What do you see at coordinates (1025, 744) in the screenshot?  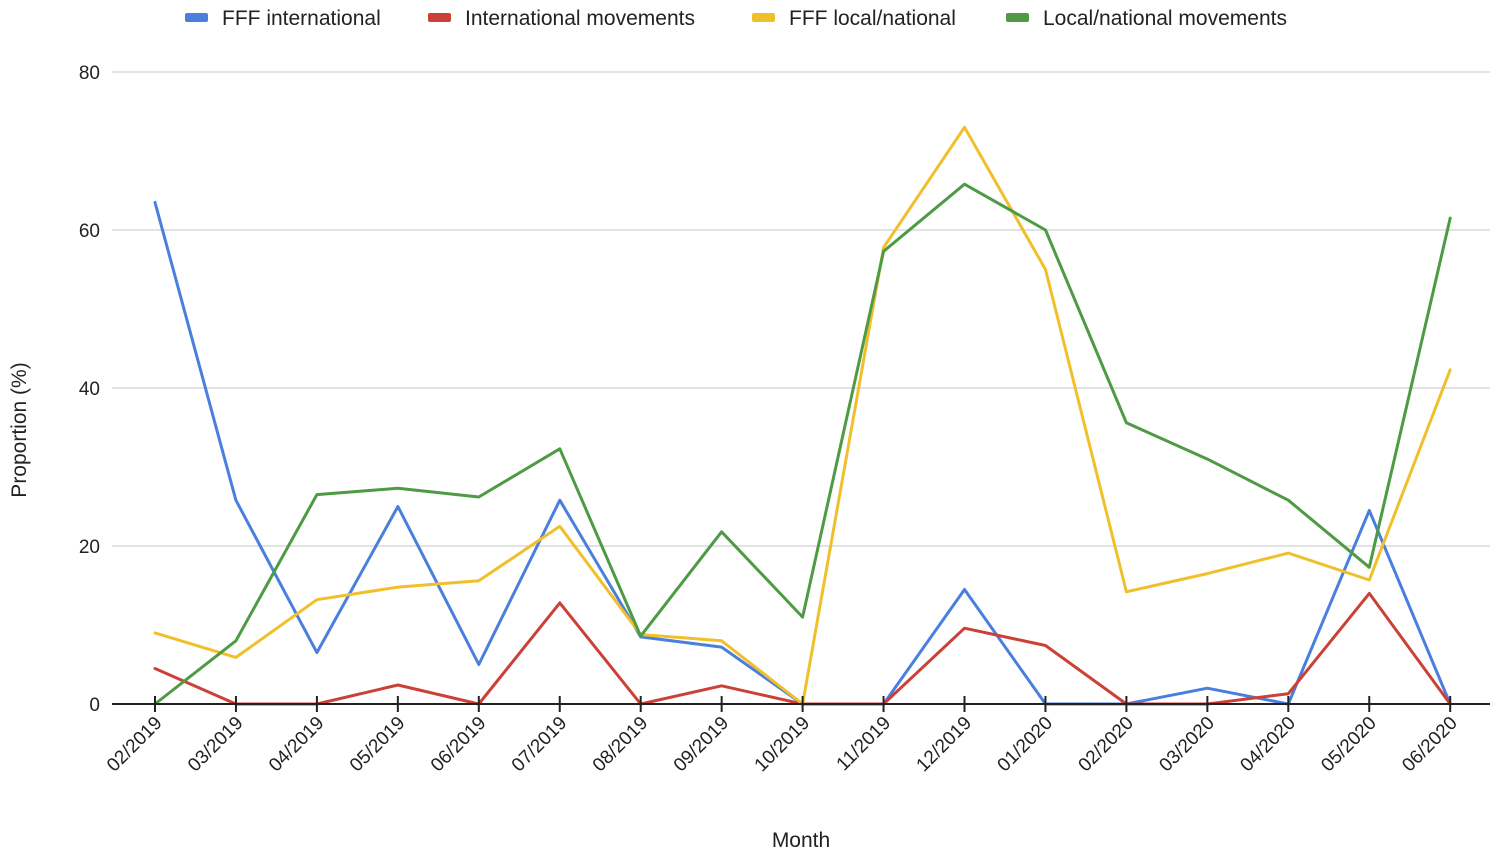 I see `x-tick-label: 01/2020` at bounding box center [1025, 744].